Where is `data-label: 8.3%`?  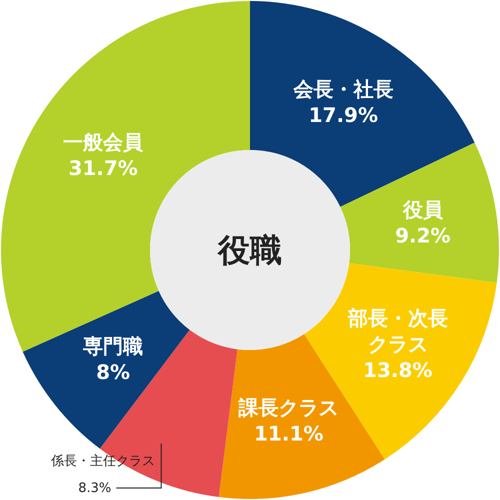 data-label: 8.3% is located at coordinates (95, 488).